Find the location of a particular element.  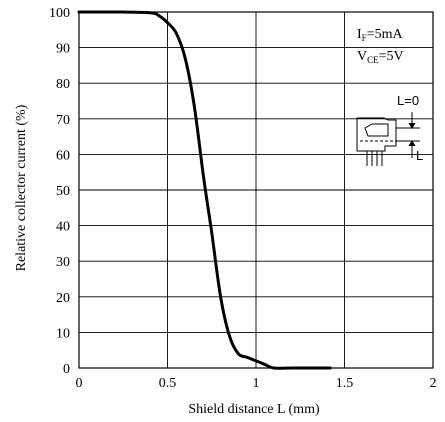

sensor-body-shape is located at coordinates (376, 134).